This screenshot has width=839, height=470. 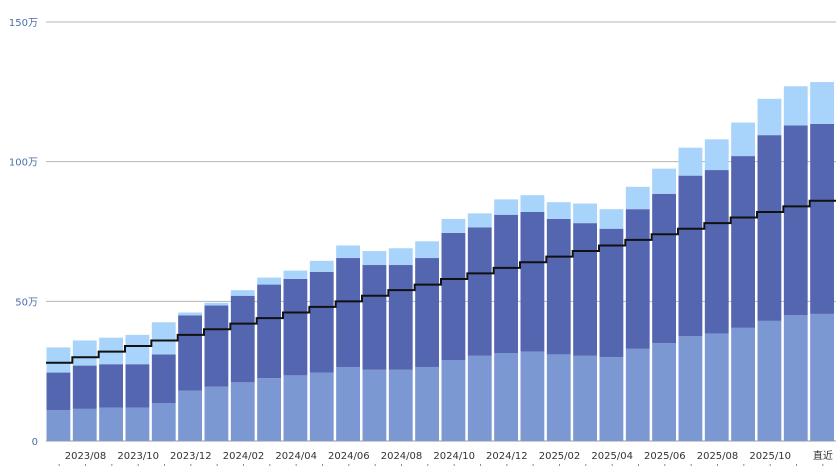 I want to click on y-tick-label: 100万, so click(x=23, y=163).